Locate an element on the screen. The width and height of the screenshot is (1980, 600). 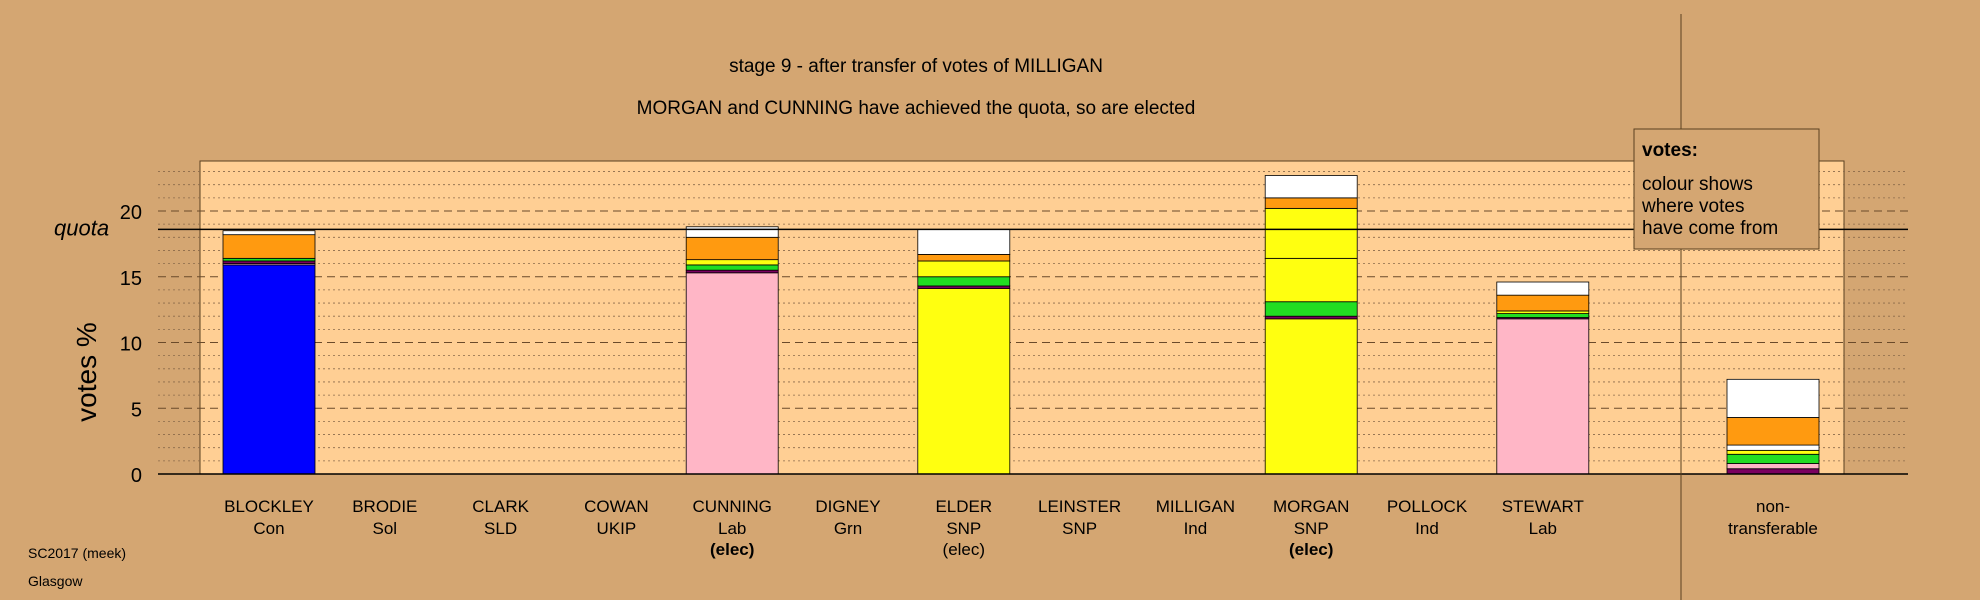
bar-blockley is located at coordinates (269, 352).